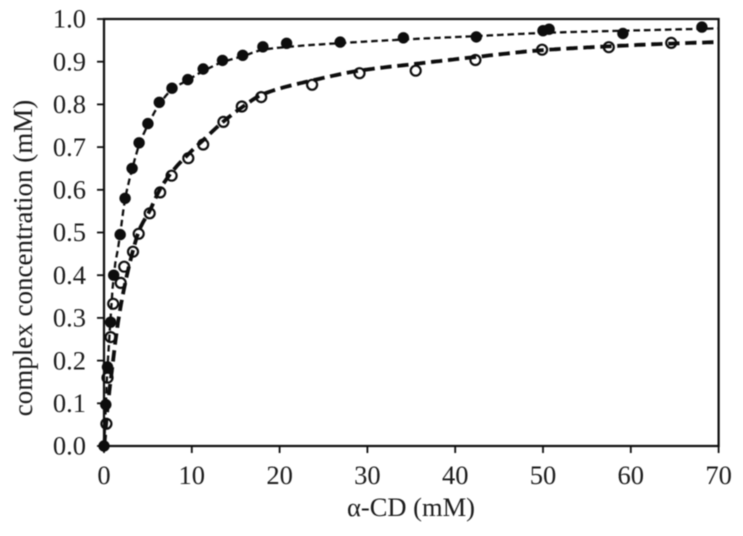  I want to click on svg-text: complex concentration (mM), so click(23, 258).